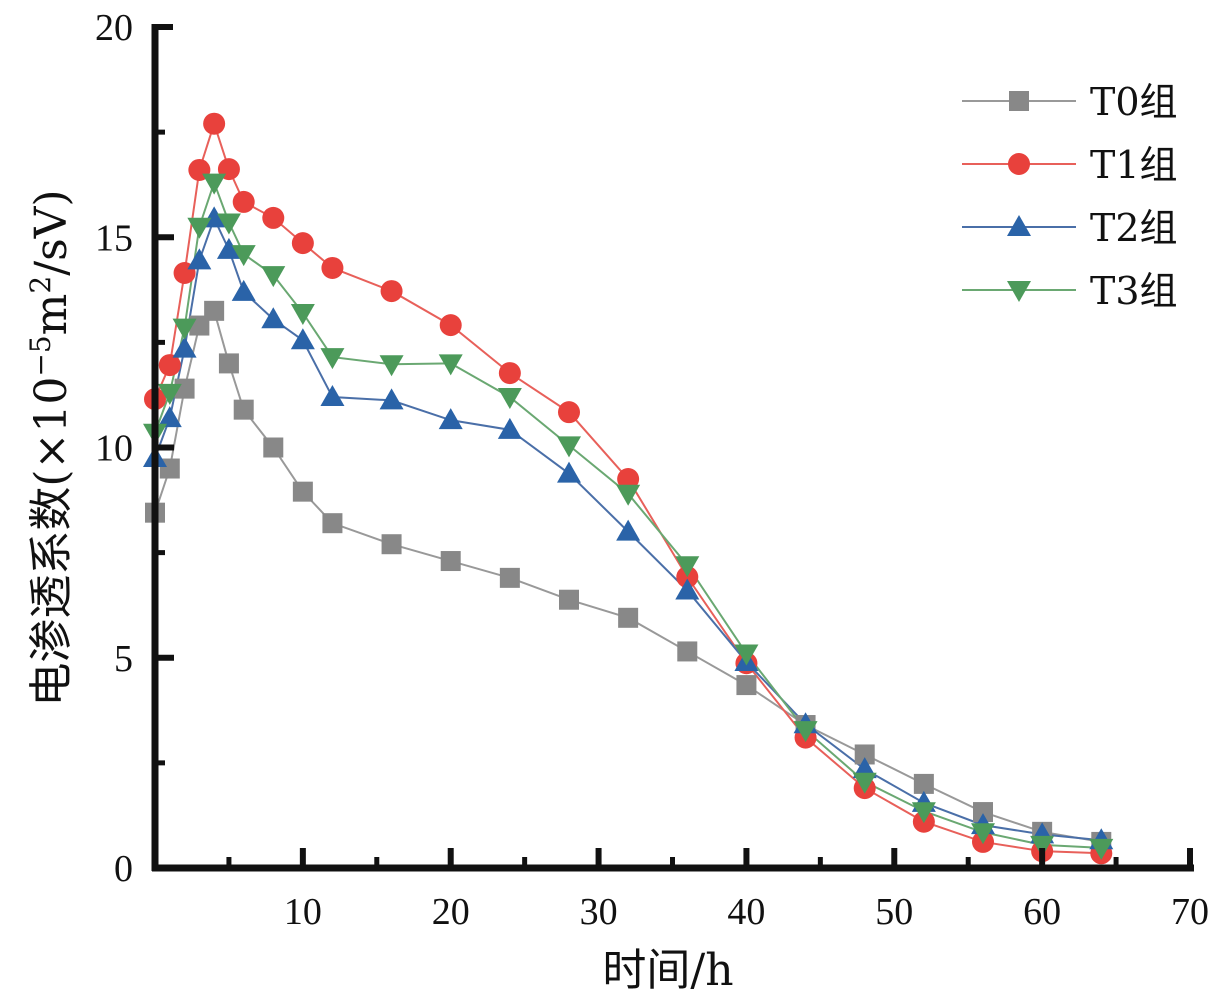 Image resolution: width=1228 pixels, height=1004 pixels. I want to click on legend-label: T2组, so click(1134, 228).